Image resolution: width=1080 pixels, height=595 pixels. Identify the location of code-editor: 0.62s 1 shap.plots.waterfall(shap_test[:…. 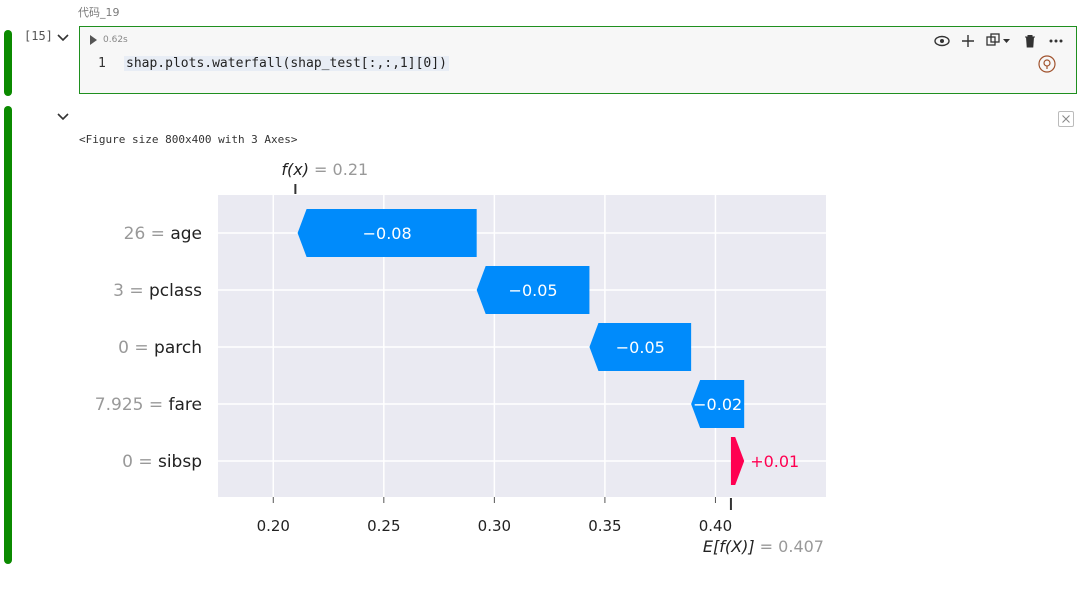
(578, 60).